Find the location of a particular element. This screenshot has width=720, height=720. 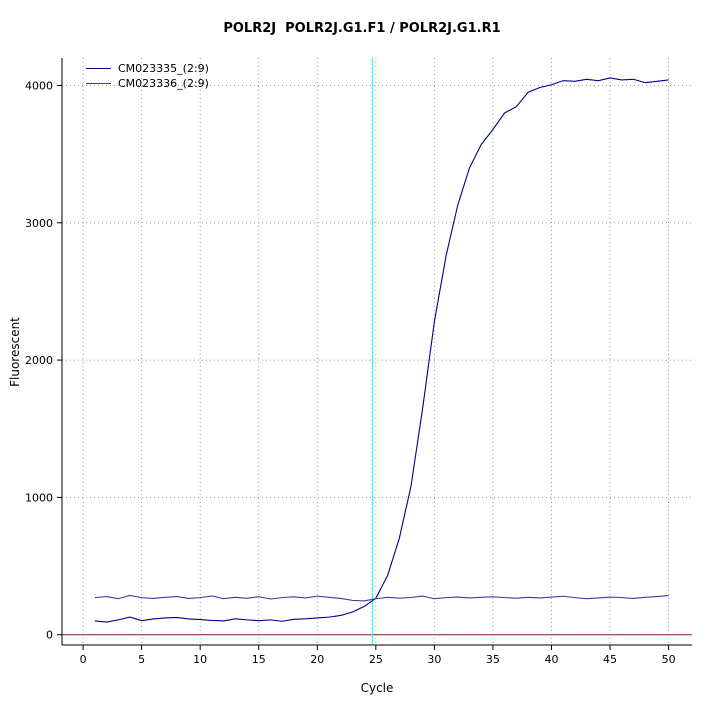

chart-title: POLR2J POLR2J.G1.F1 / POLR2J.G1.R1 is located at coordinates (362, 28).